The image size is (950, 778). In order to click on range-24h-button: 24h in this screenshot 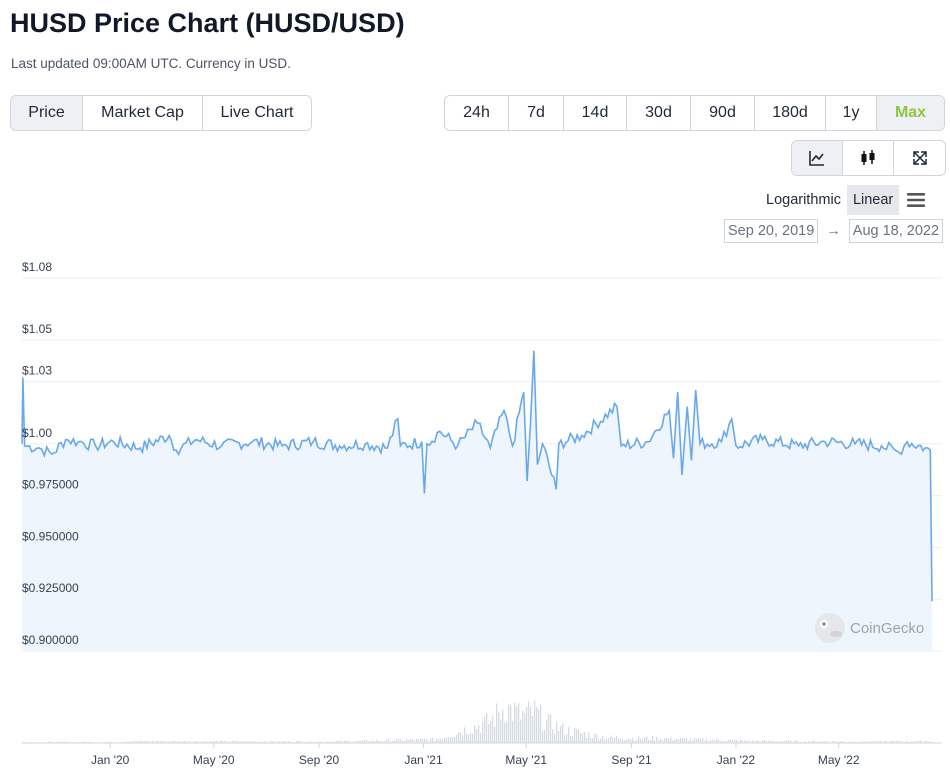, I will do `click(477, 113)`.